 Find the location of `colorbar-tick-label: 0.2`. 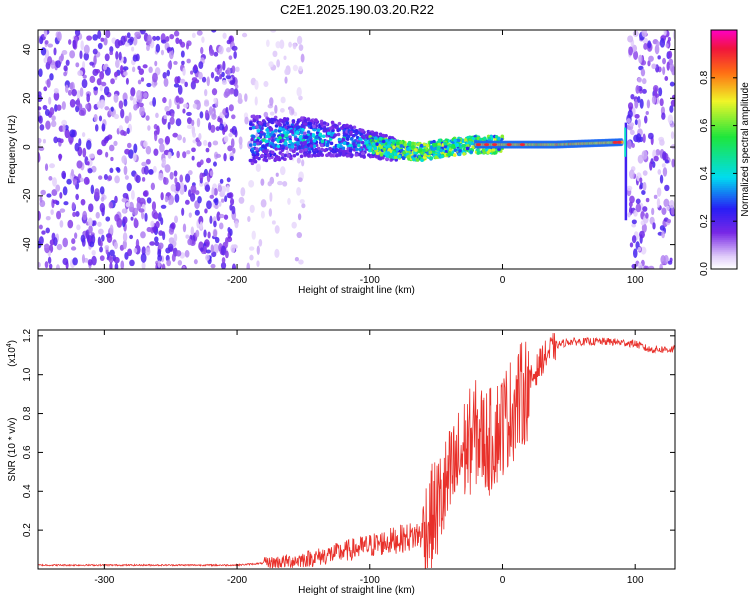

colorbar-tick-label: 0.2 is located at coordinates (704, 221).